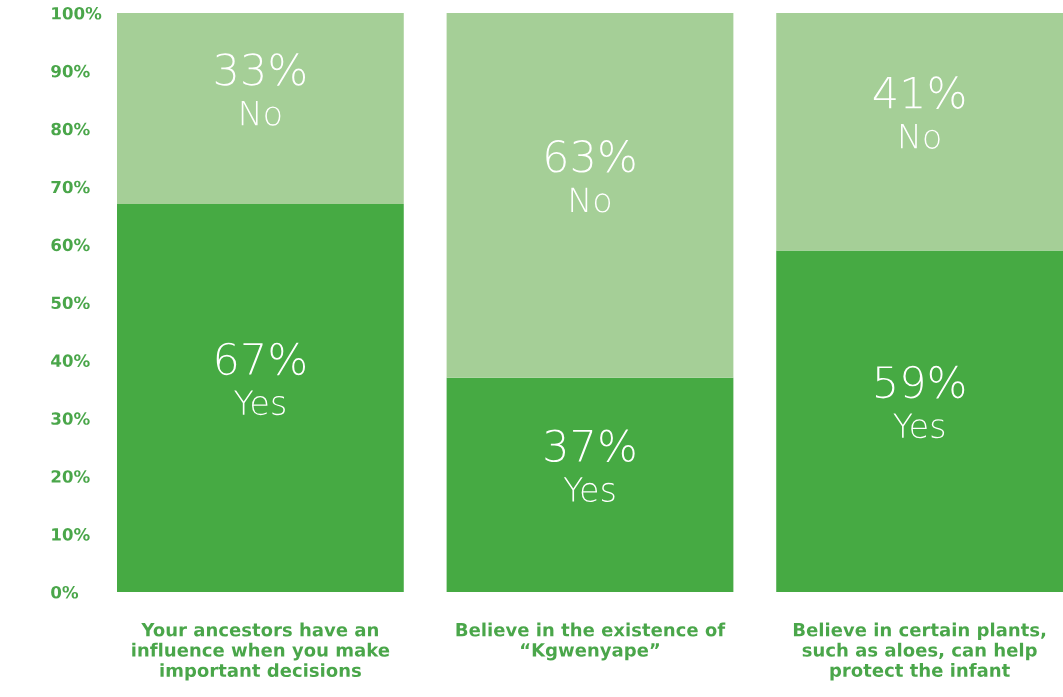 The height and width of the screenshot is (697, 1063). What do you see at coordinates (70, 360) in the screenshot?
I see `y-tick-label: 40%` at bounding box center [70, 360].